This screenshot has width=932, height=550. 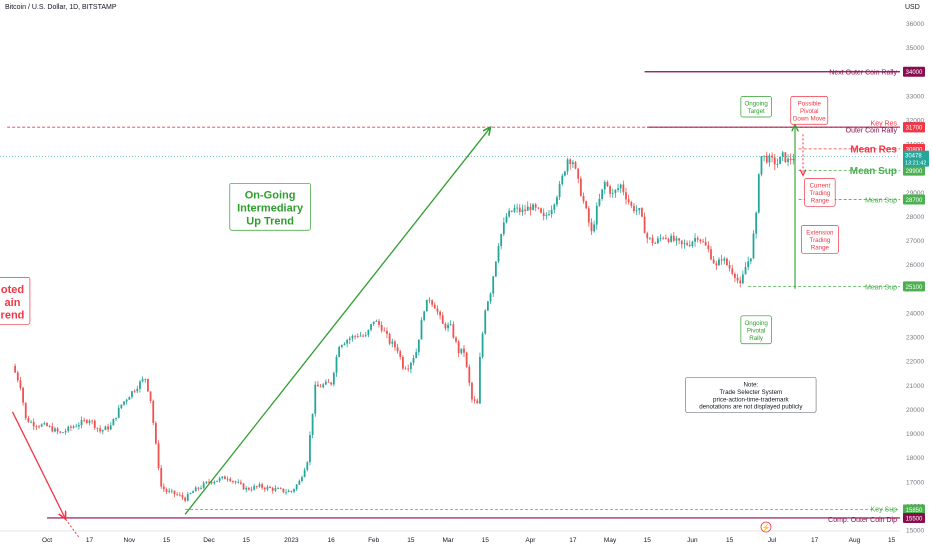 I want to click on level-label: Key Sup, so click(x=884, y=509).